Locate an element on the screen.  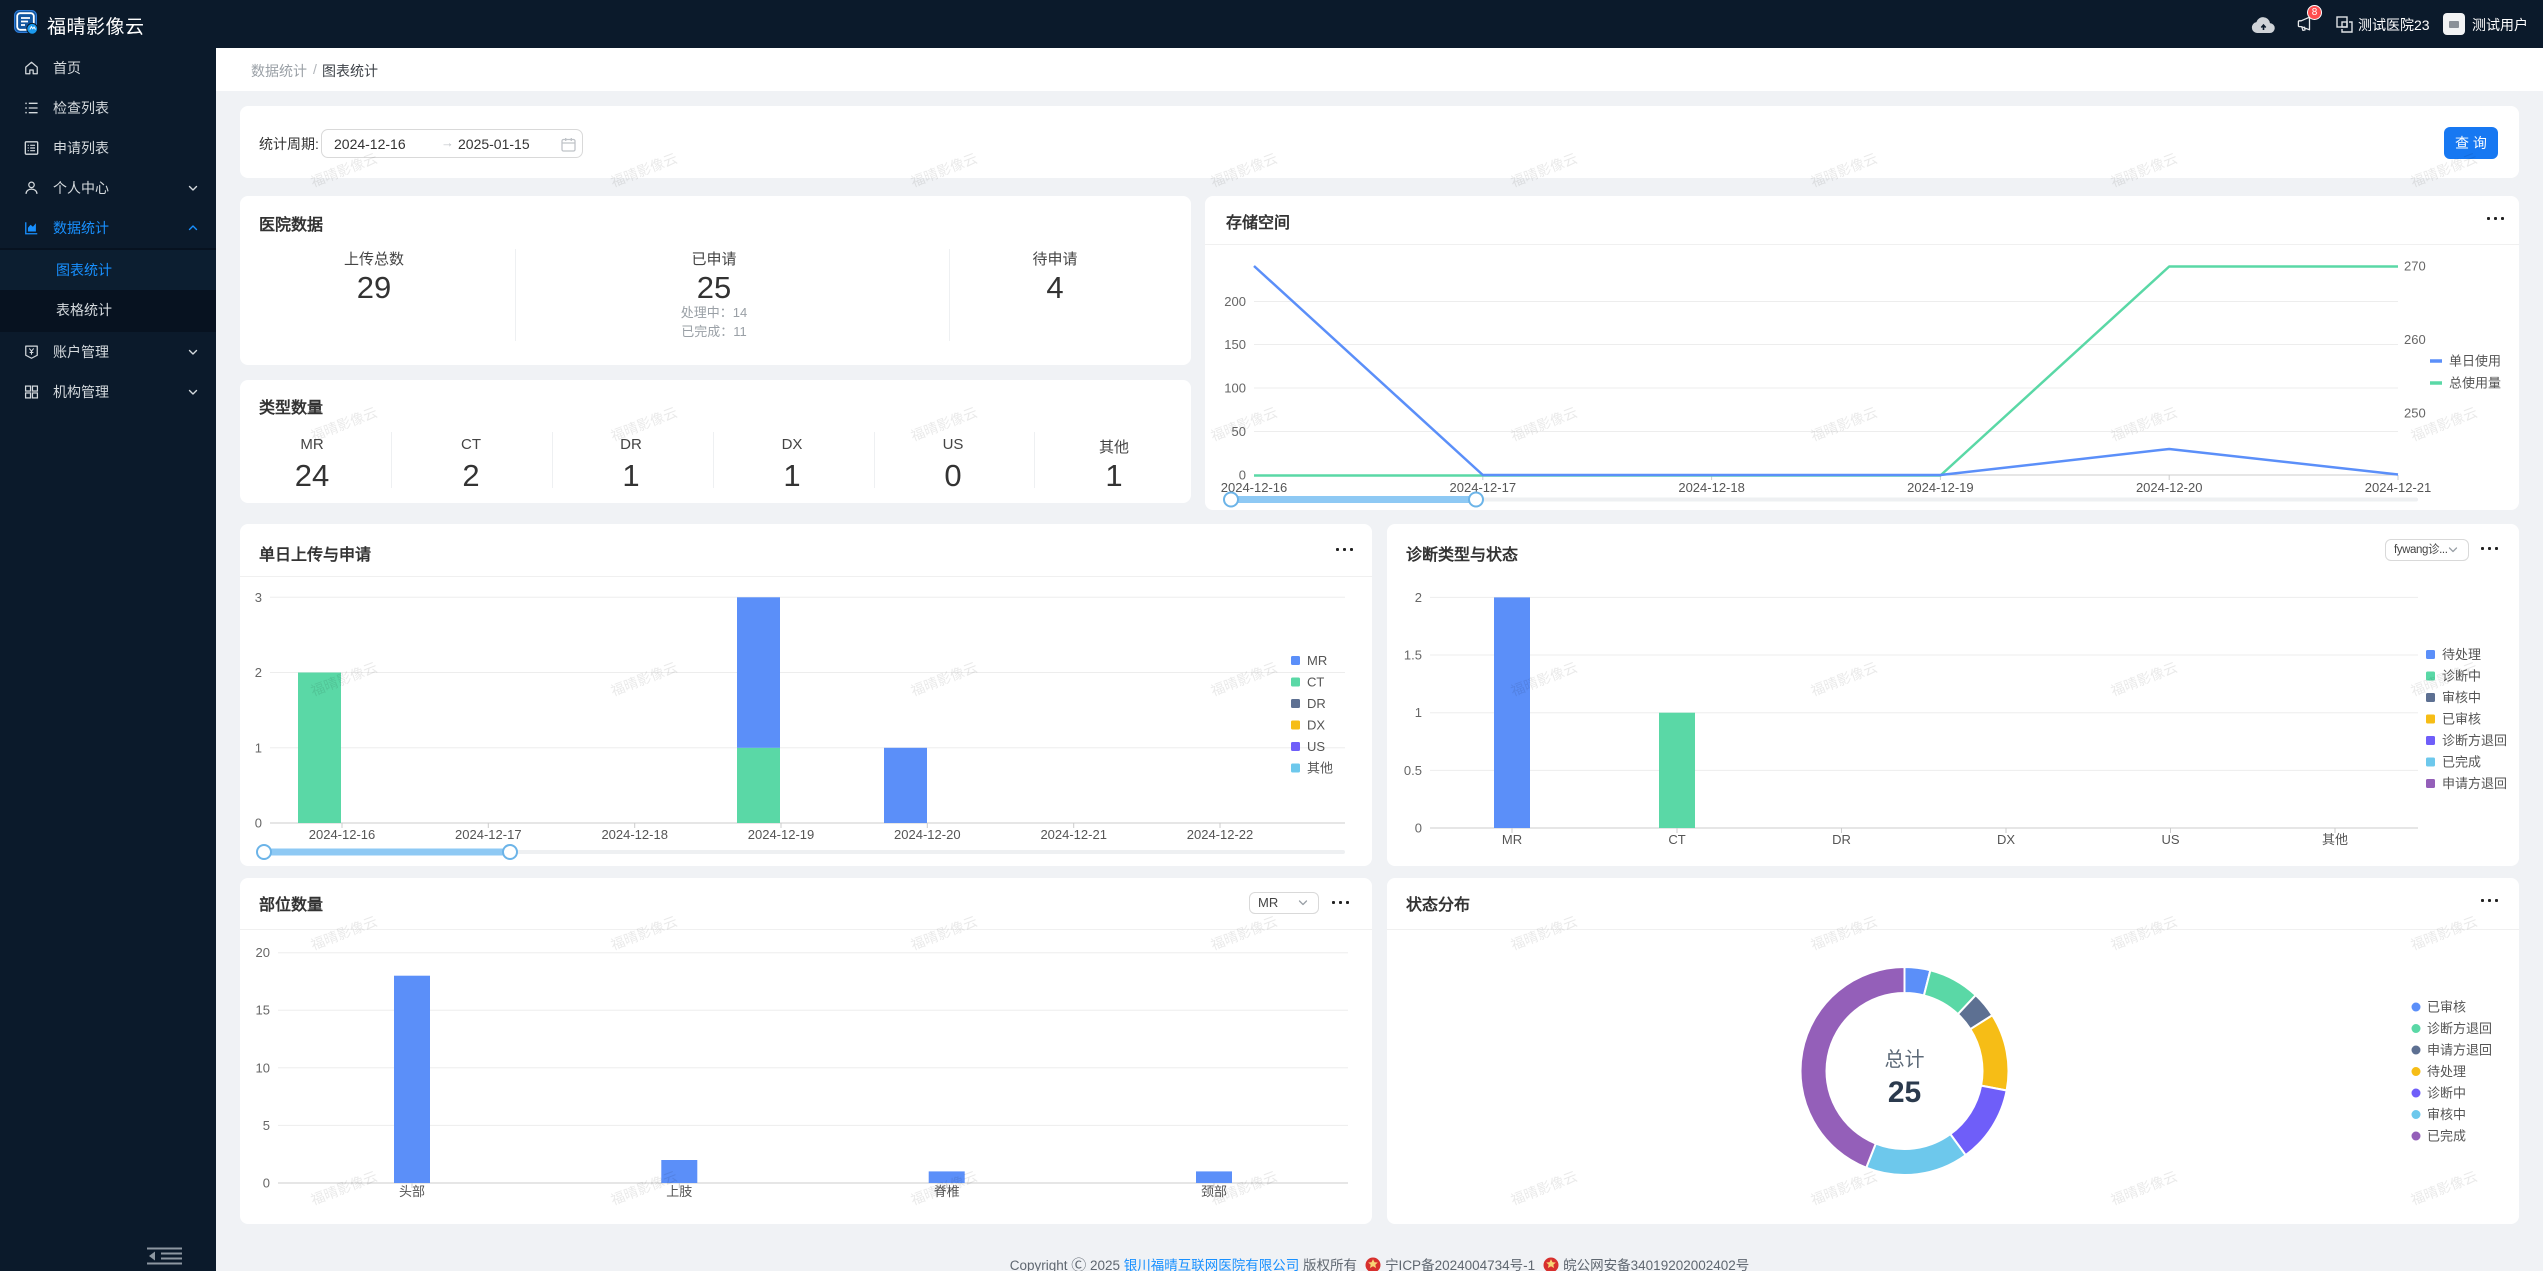
svg-text: 250 is located at coordinates (2415, 413).